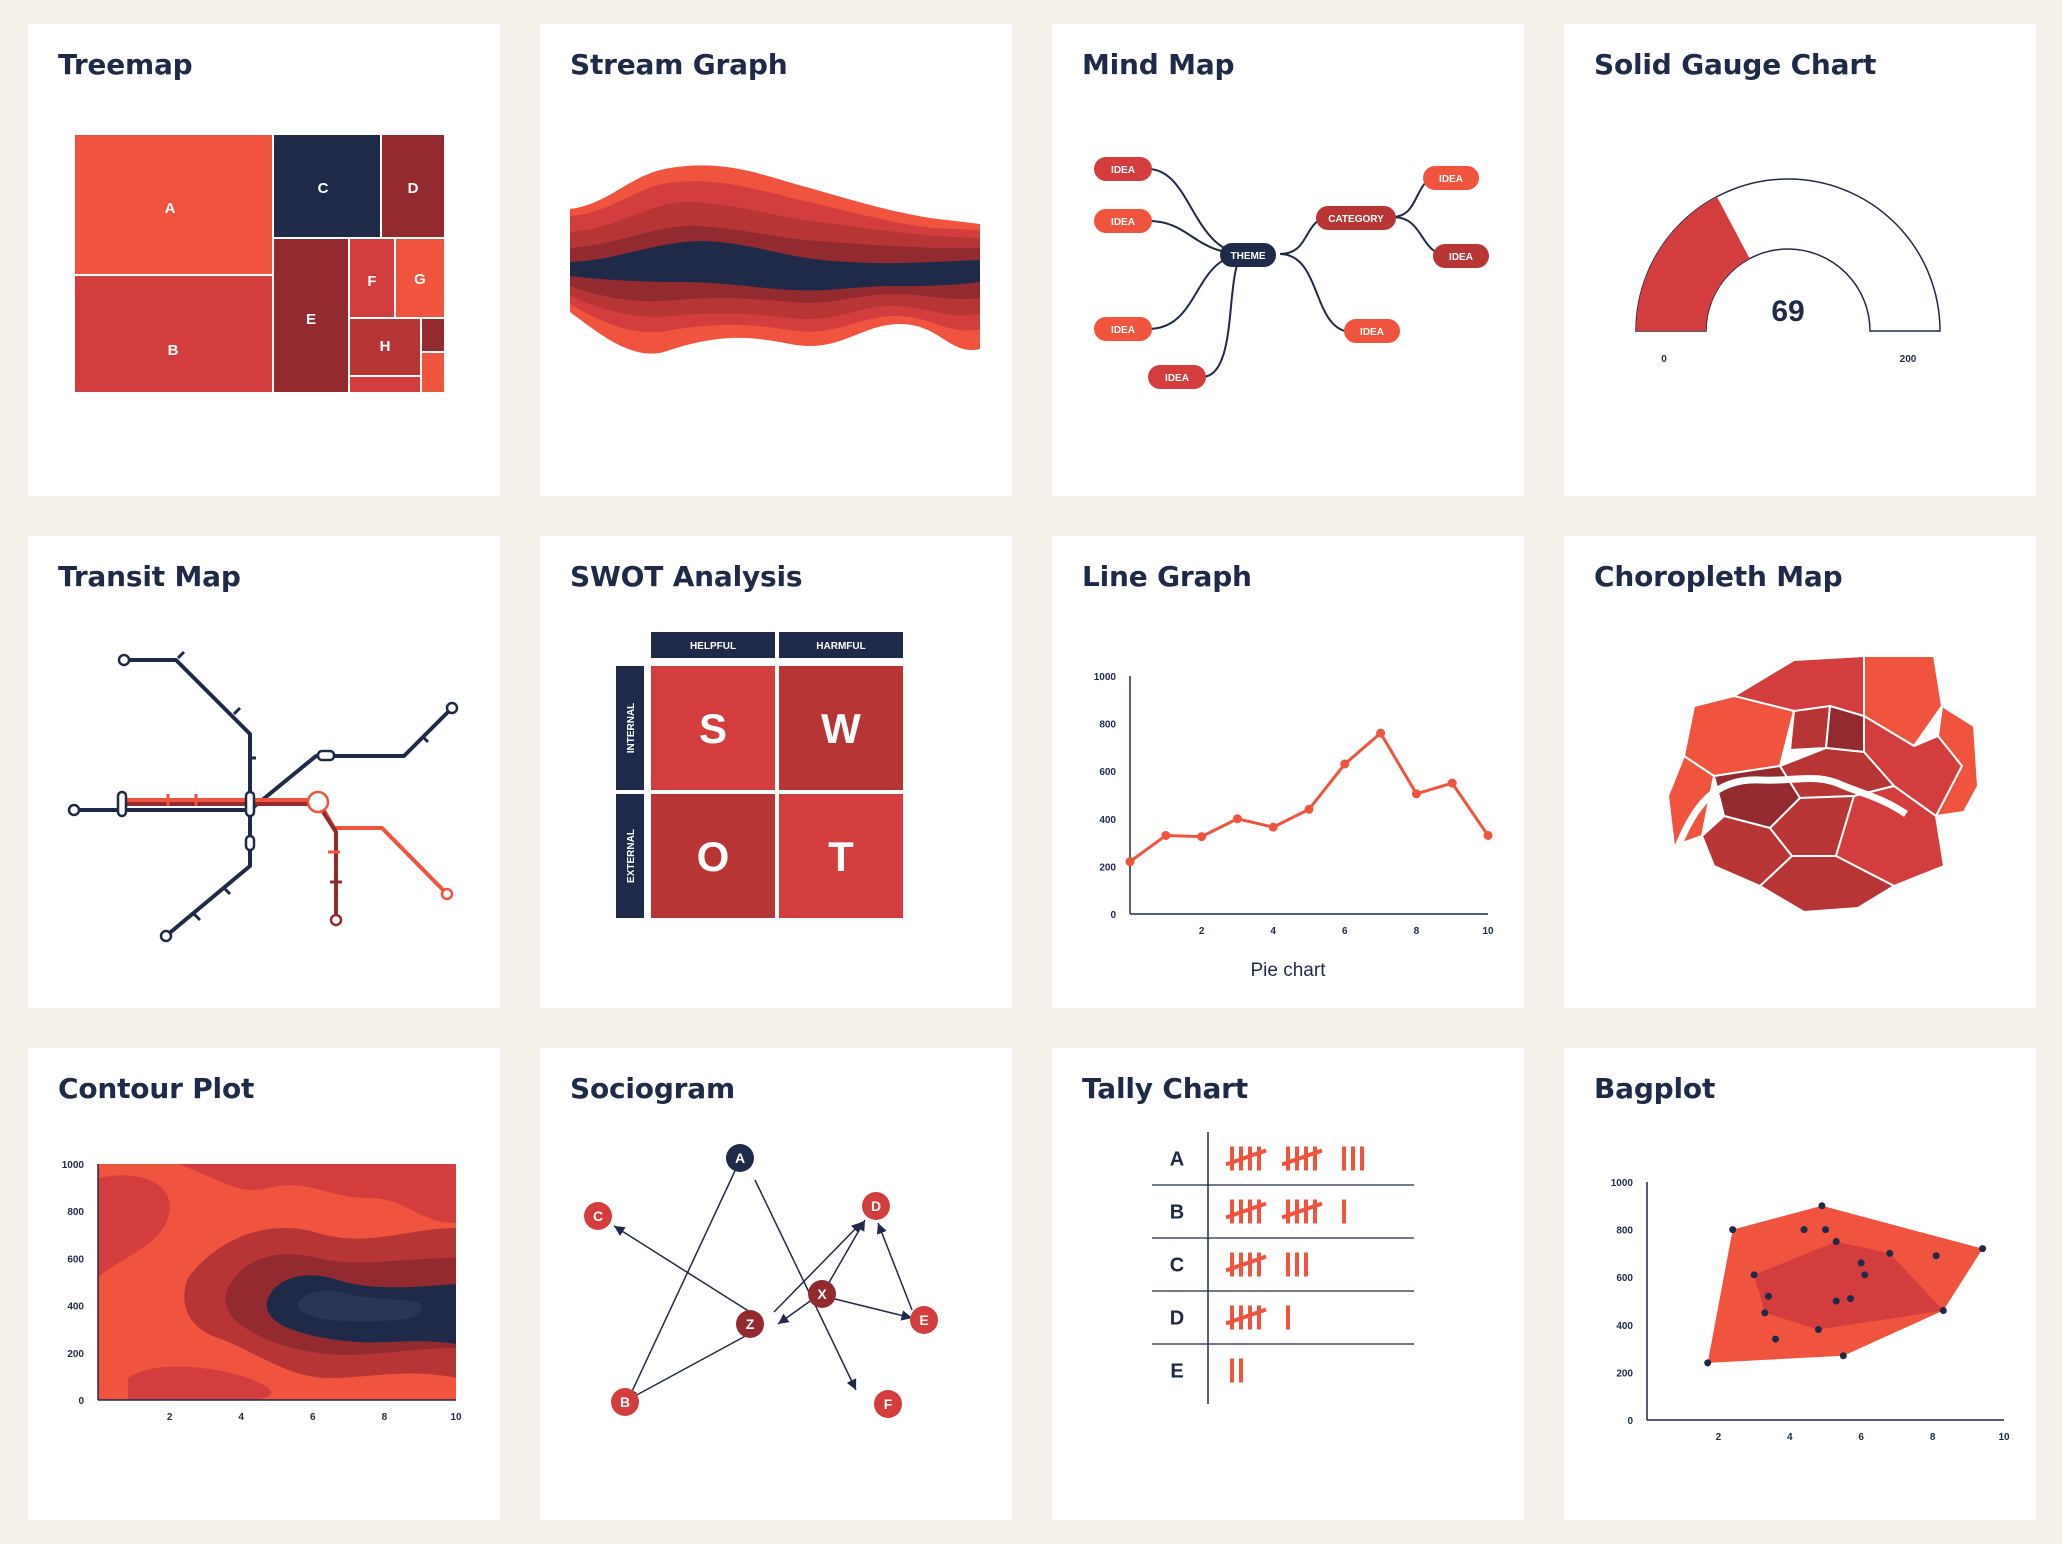 The image size is (2062, 1544). Describe the element at coordinates (1790, 1437) in the screenshot. I see `bagplot-x-tick: 4` at that location.